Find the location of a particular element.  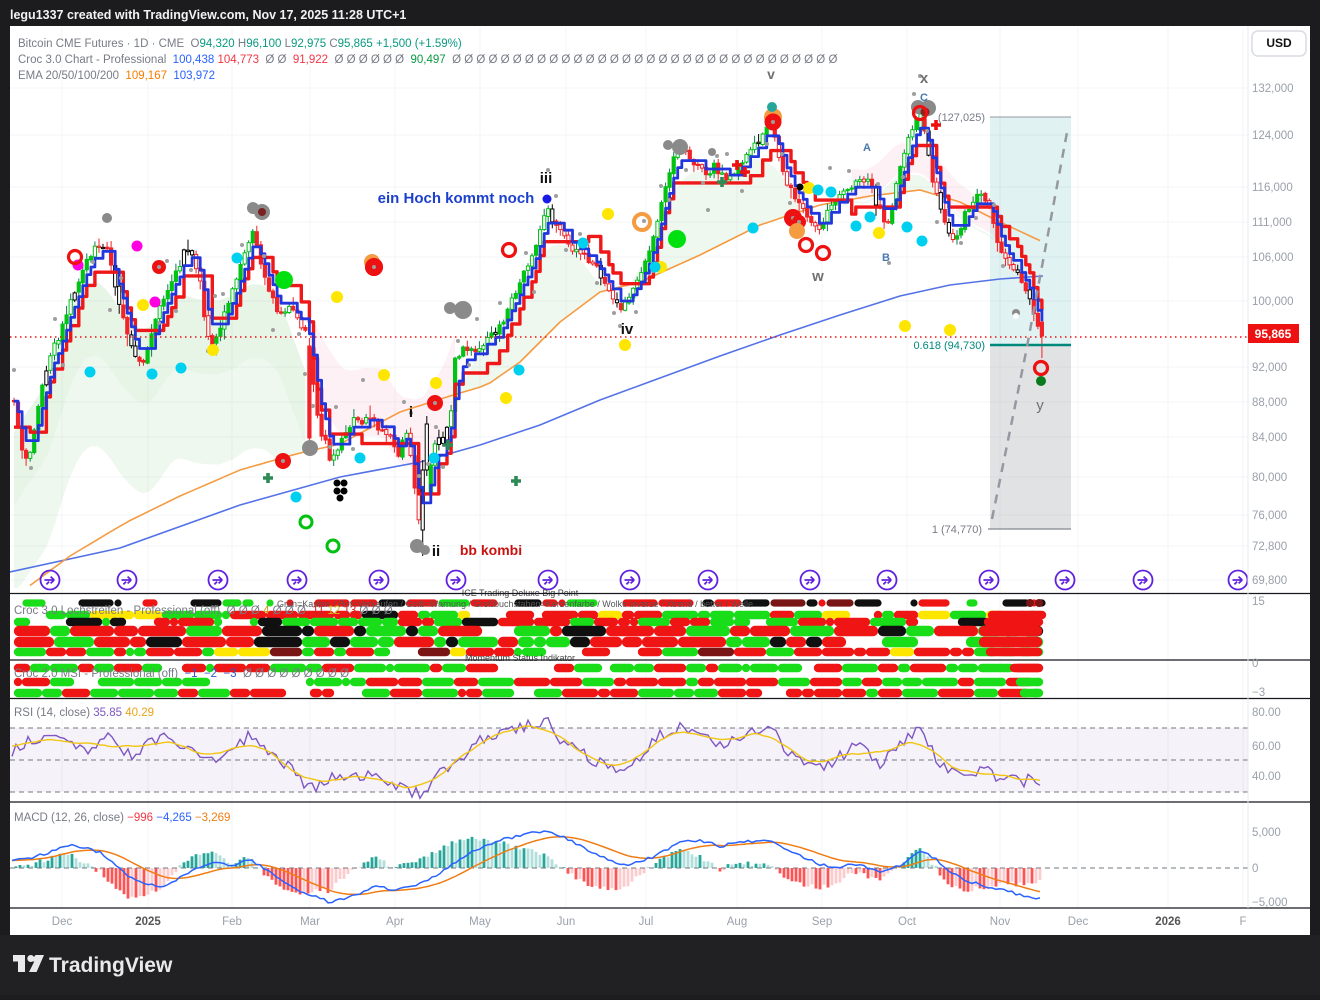

svg-text: 132,000 is located at coordinates (1273, 89).